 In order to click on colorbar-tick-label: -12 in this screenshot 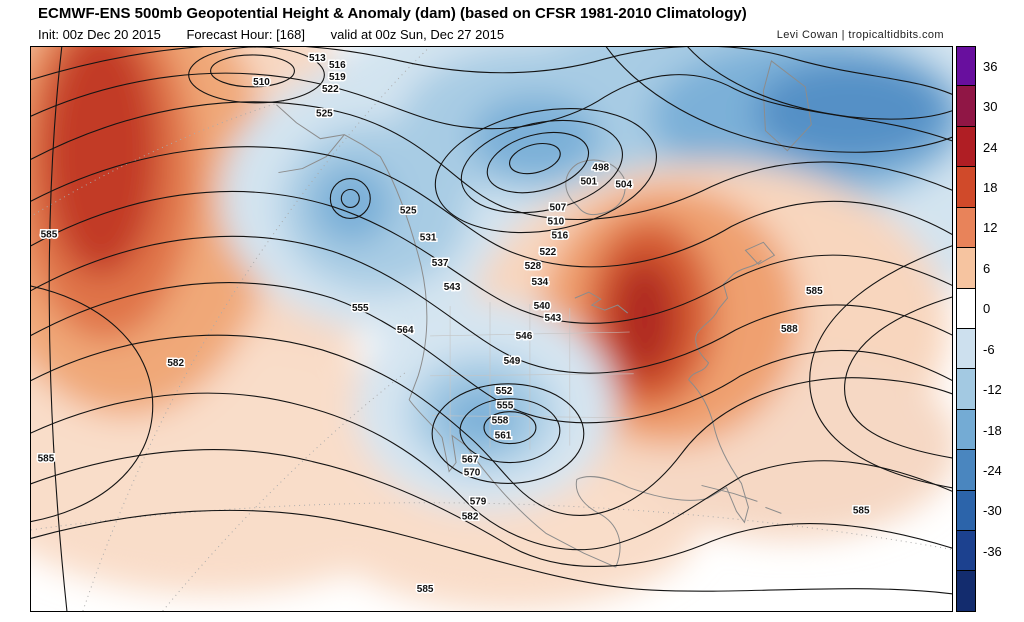, I will do `click(992, 390)`.